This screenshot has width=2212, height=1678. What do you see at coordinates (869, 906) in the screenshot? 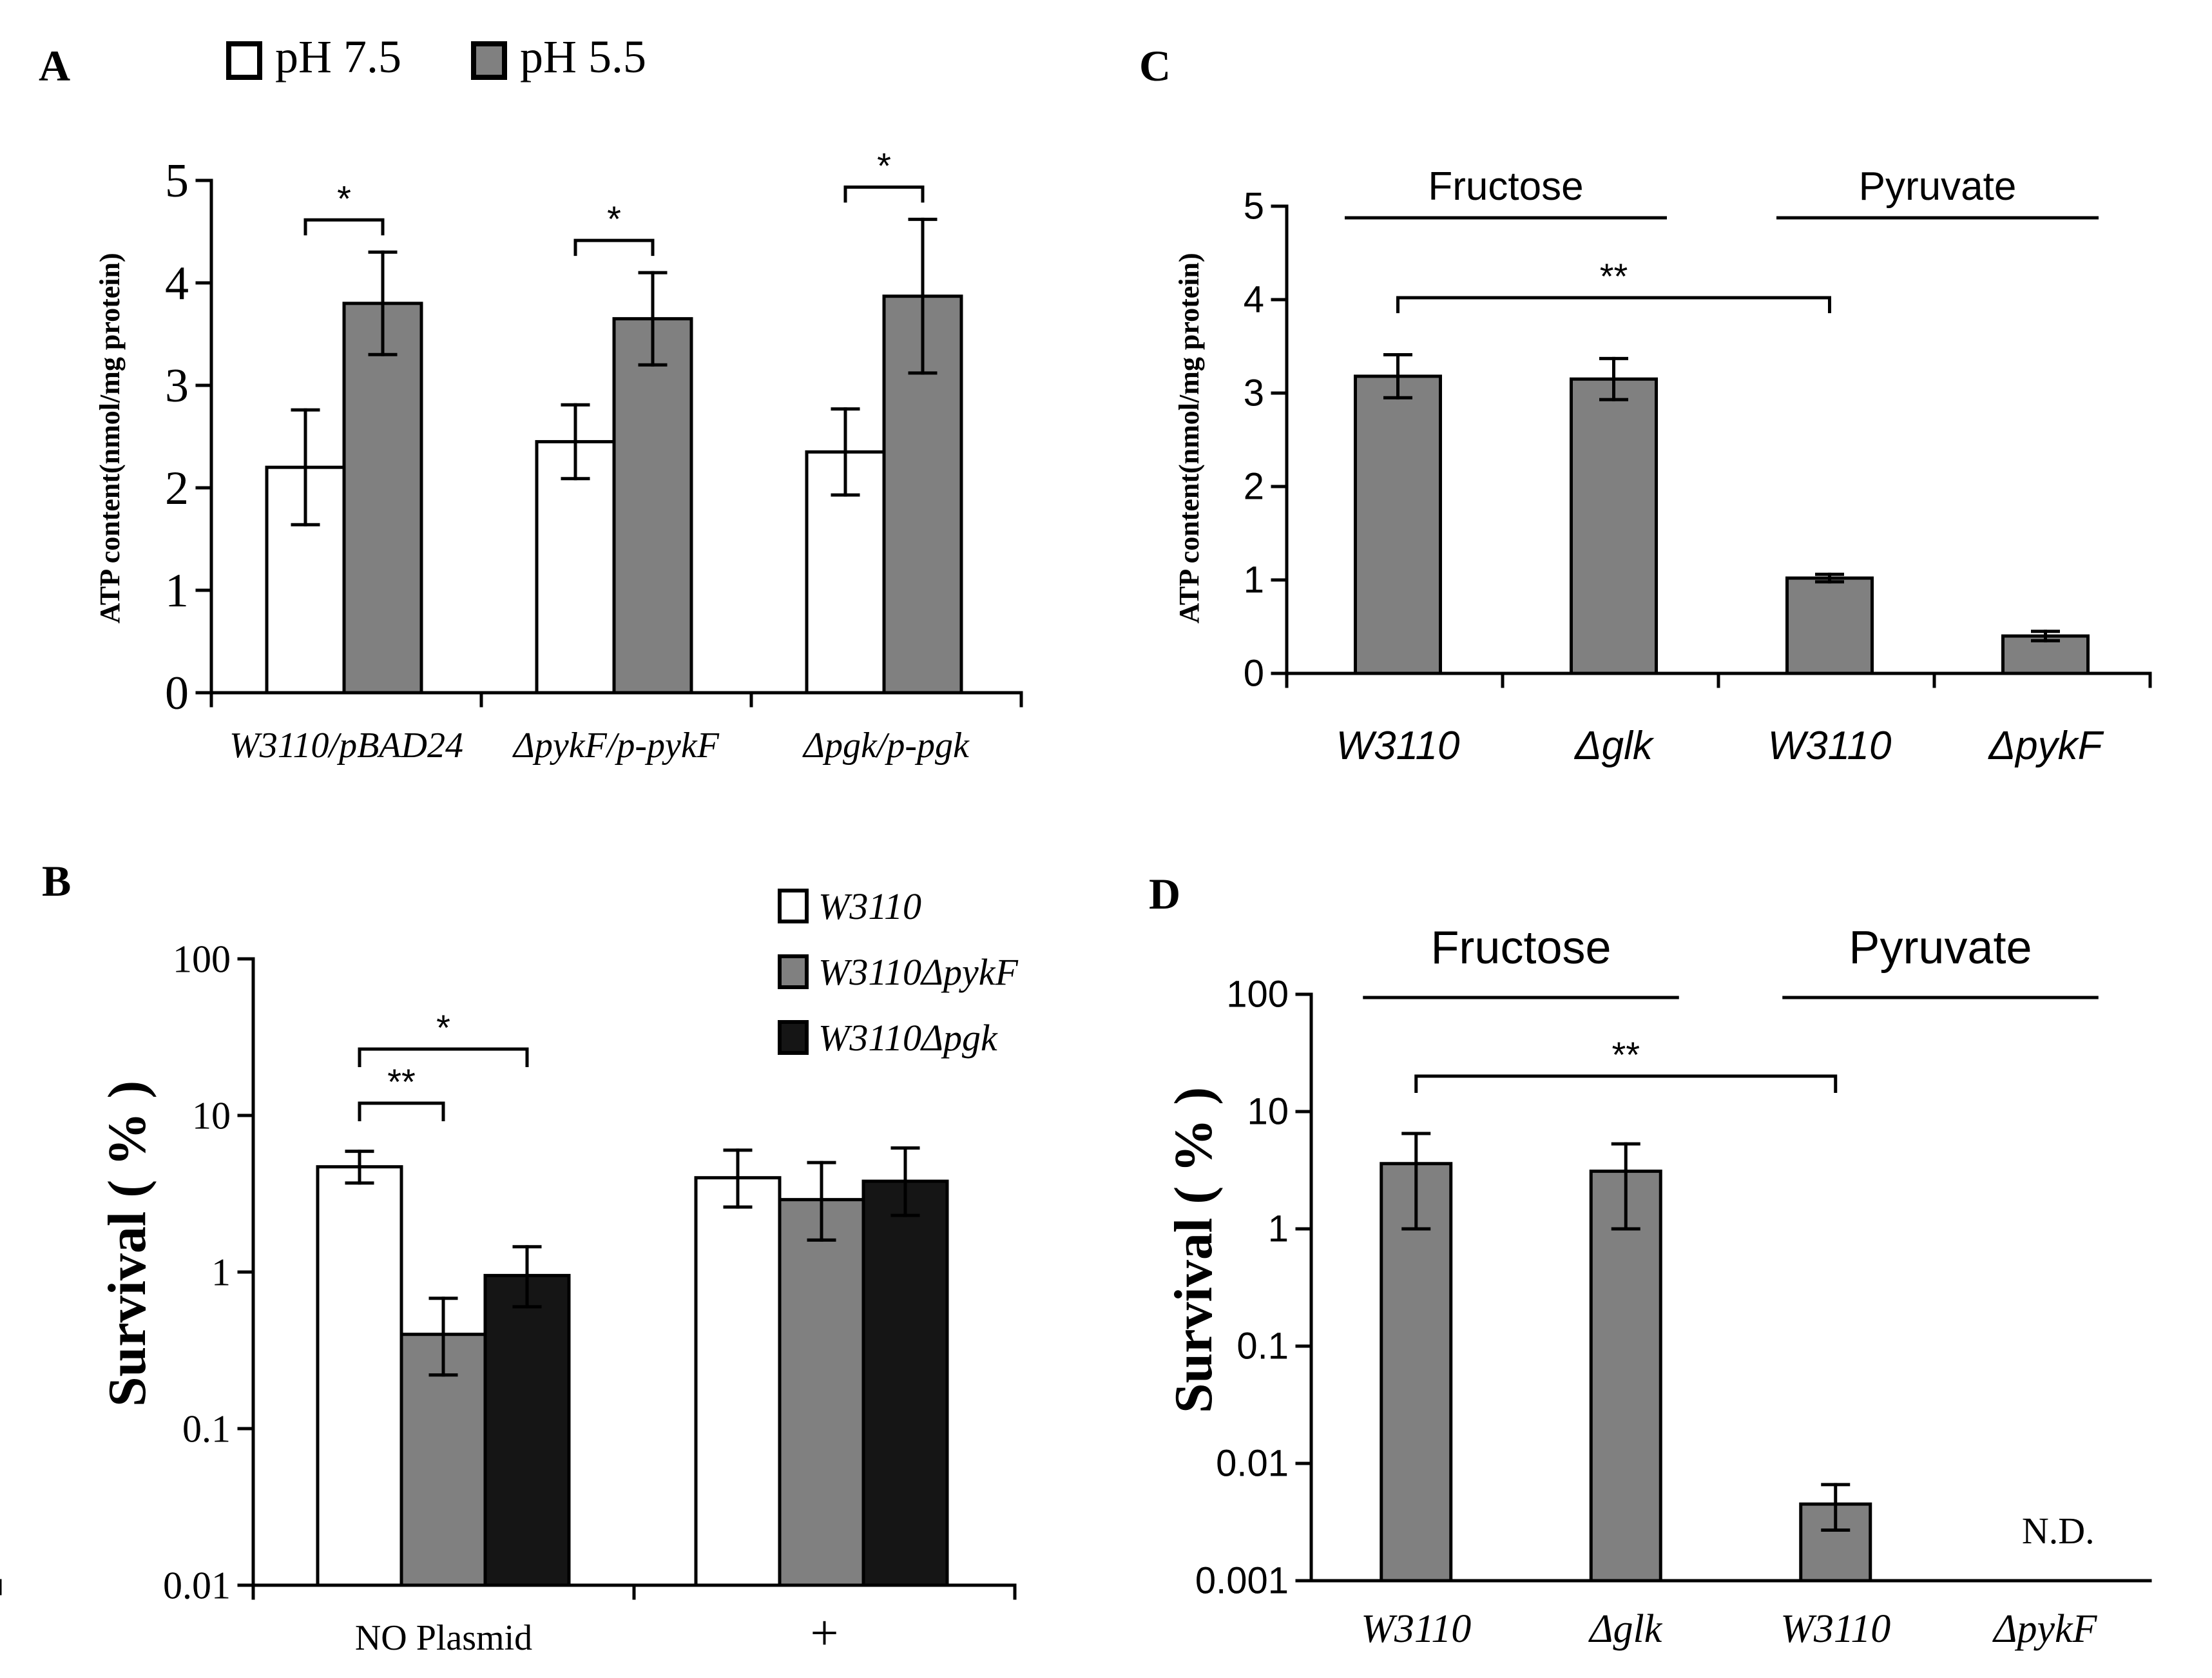
I see `legend-label: W3110` at bounding box center [869, 906].